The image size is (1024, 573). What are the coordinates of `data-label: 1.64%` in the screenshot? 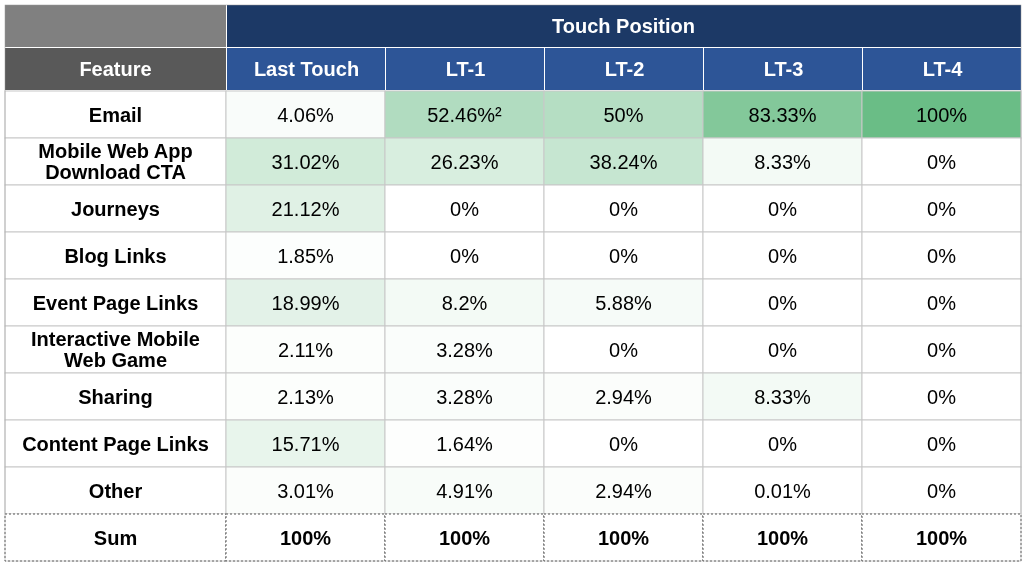 It's located at (465, 443).